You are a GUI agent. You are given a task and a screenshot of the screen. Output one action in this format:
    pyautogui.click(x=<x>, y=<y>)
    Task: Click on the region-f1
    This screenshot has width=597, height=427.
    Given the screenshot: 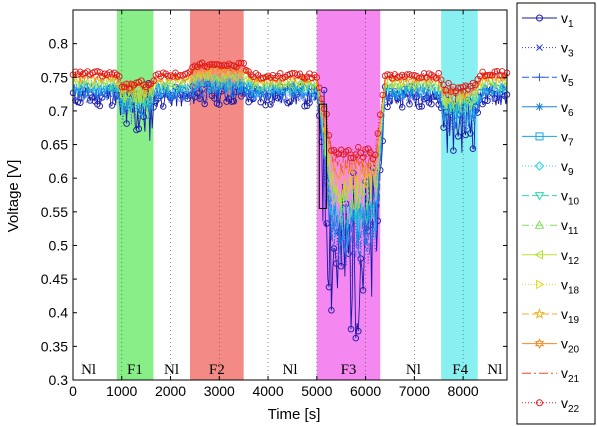 What is the action you would take?
    pyautogui.click(x=135, y=195)
    